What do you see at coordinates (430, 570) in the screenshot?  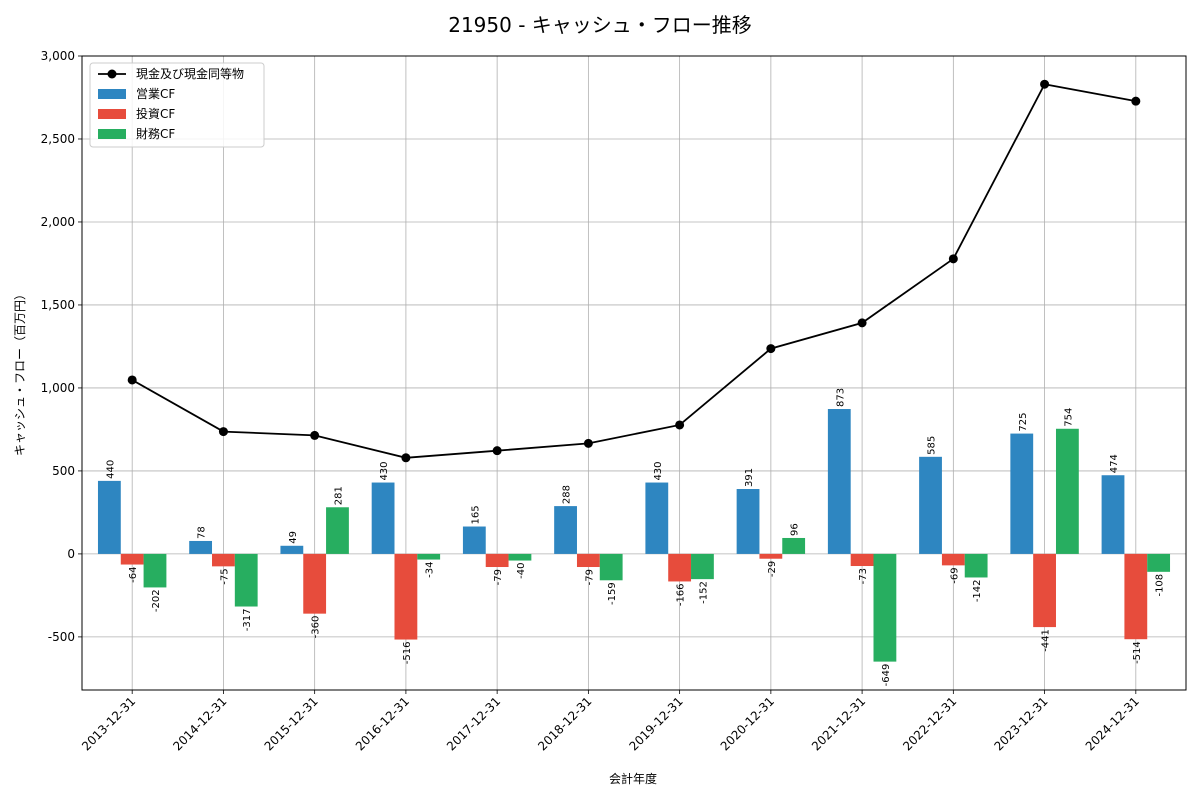 I see `bar-value-label: -34` at bounding box center [430, 570].